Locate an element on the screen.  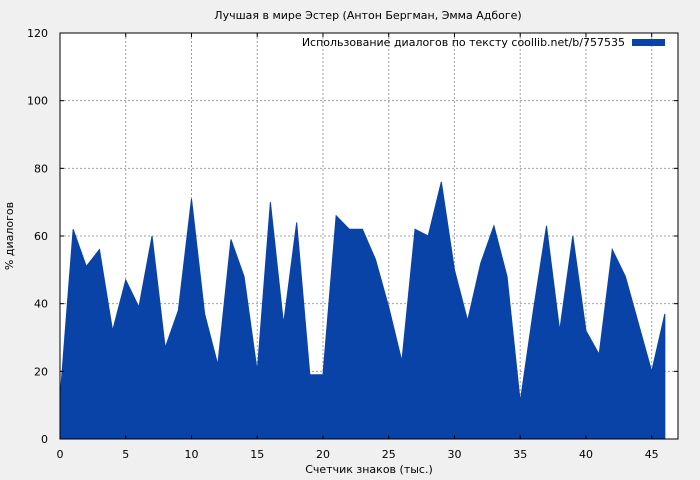
y-tick-label: 20 is located at coordinates (41, 371).